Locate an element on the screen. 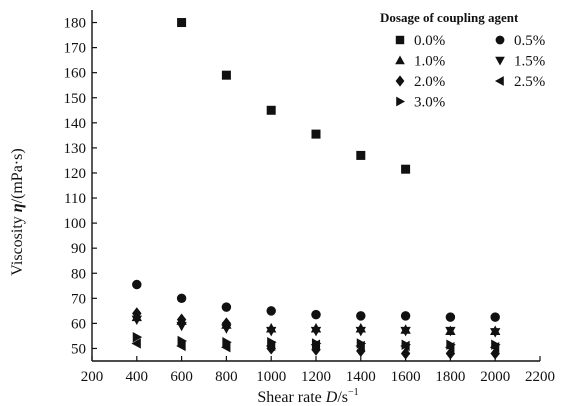 The height and width of the screenshot is (406, 576). series-1.5% is located at coordinates (316, 326).